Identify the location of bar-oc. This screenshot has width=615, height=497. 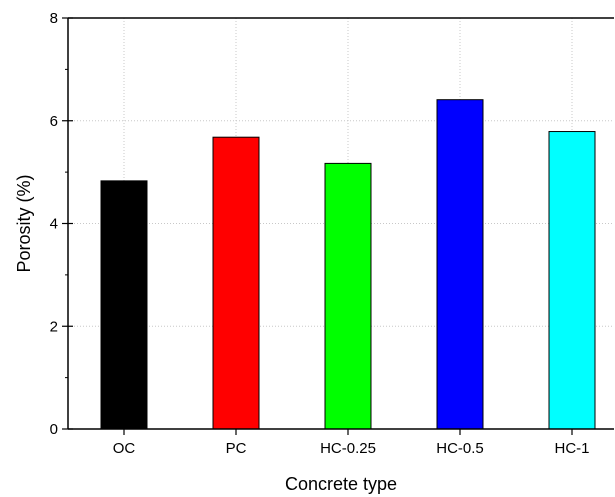
(124, 305).